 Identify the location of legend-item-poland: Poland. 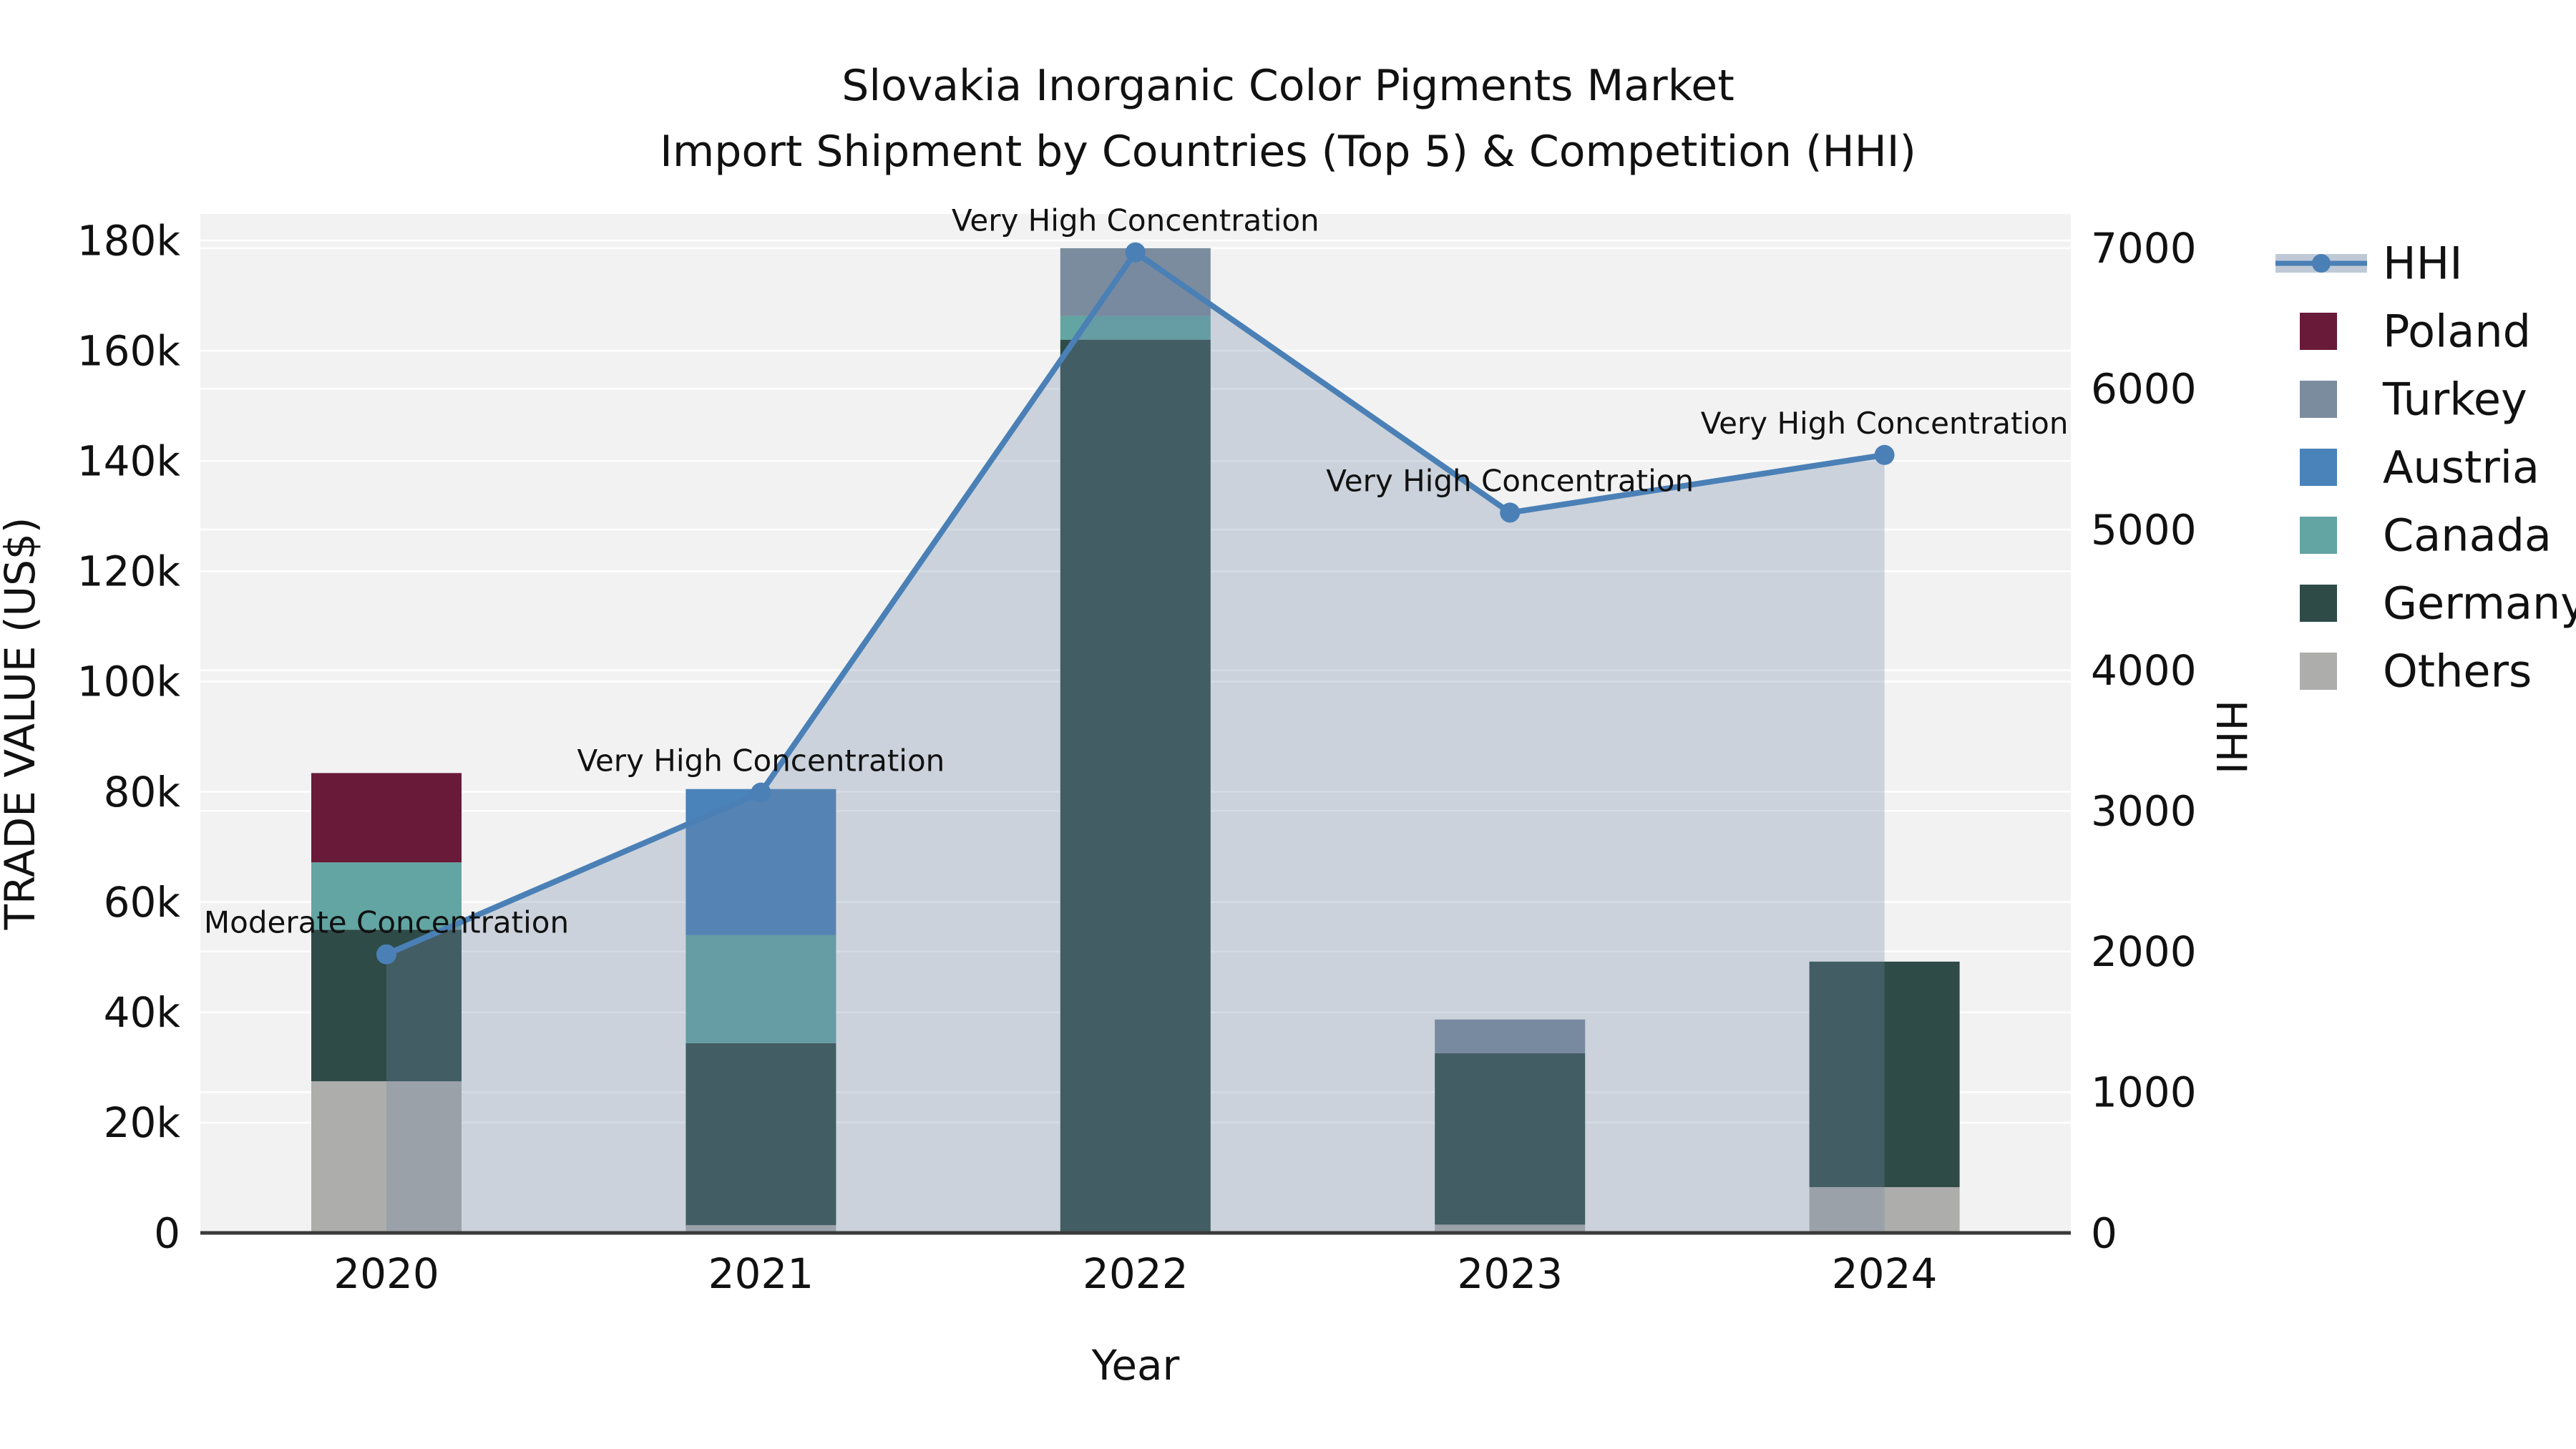
(2415, 332).